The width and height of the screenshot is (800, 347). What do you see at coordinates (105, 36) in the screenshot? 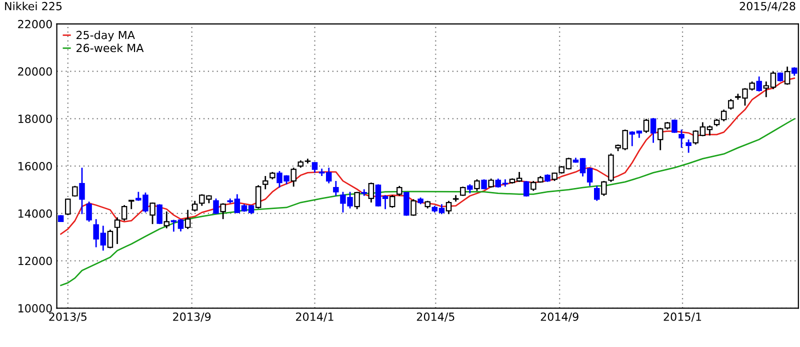
I see `legend-label: 25-day MA` at bounding box center [105, 36].